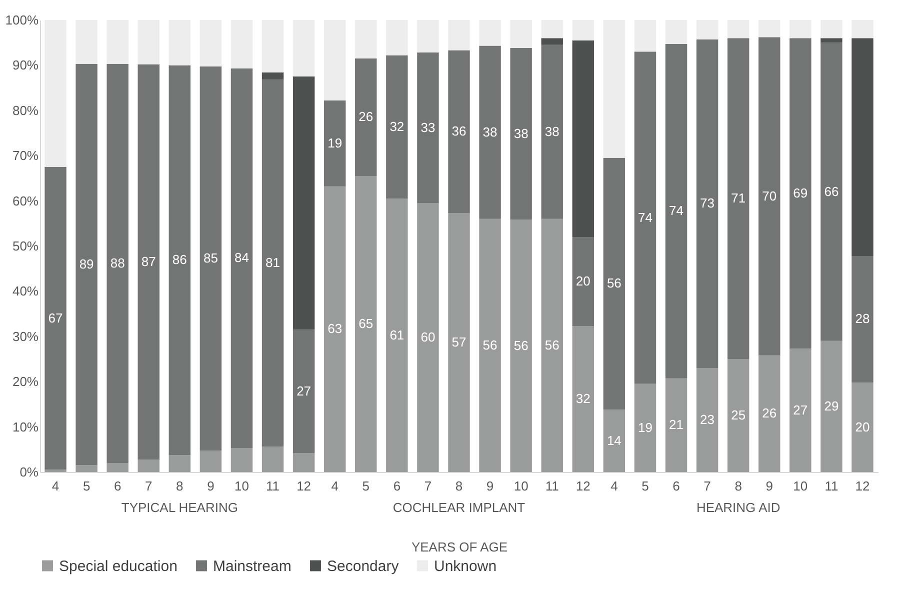  I want to click on data-label: 71, so click(738, 198).